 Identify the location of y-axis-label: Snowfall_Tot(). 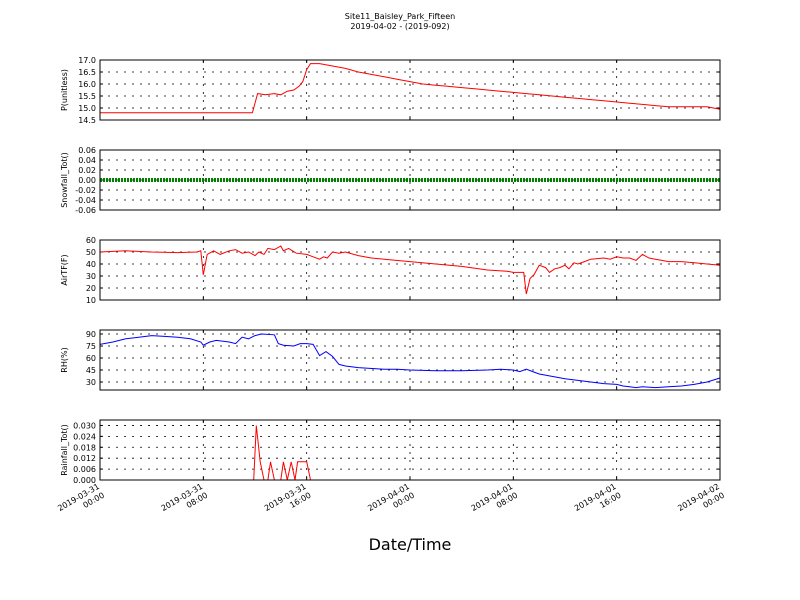
(64, 180).